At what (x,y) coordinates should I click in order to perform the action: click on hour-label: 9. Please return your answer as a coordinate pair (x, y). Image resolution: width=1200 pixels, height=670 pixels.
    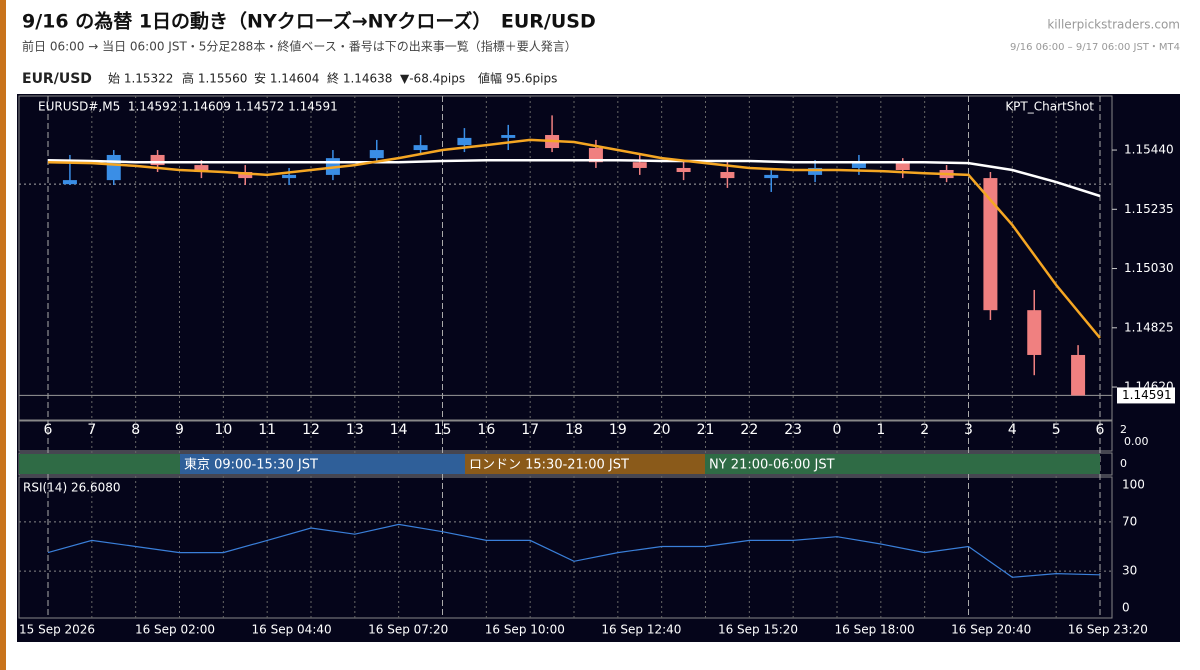
    Looking at the image, I should click on (179, 430).